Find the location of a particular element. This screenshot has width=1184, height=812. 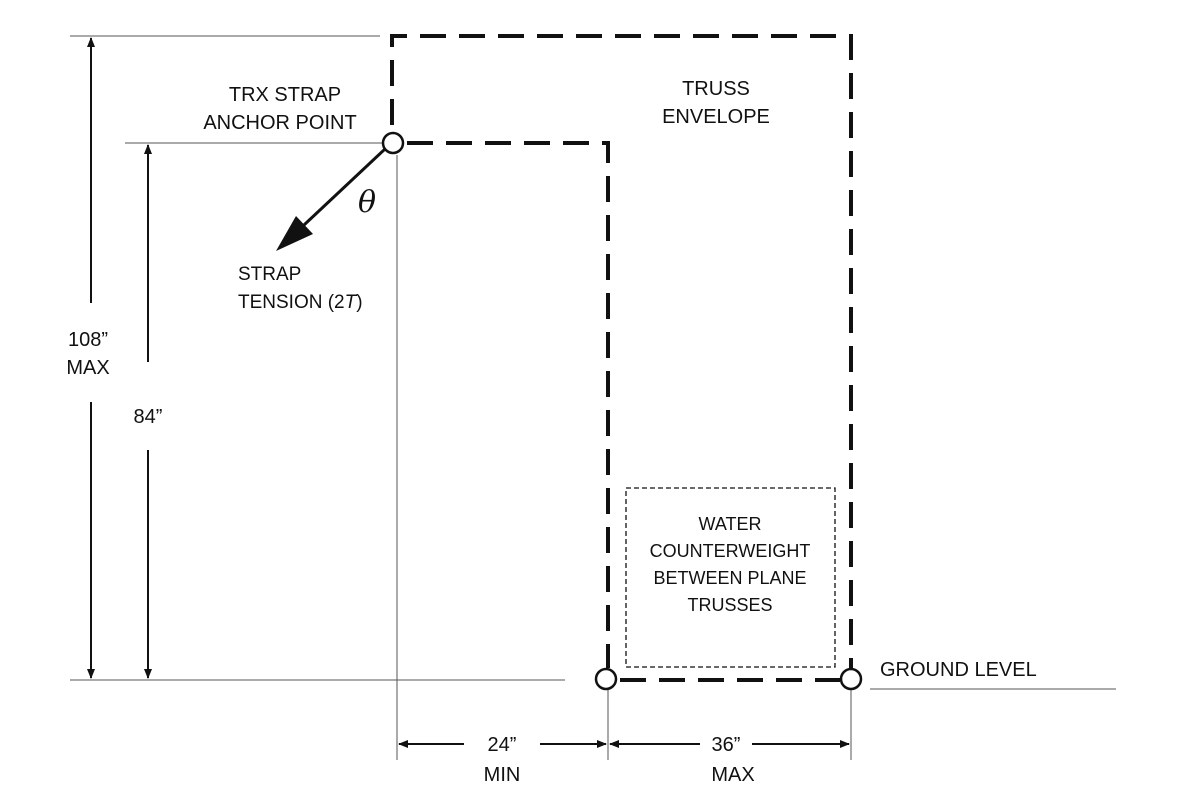

strap-tension-shaft is located at coordinates (344, 187).